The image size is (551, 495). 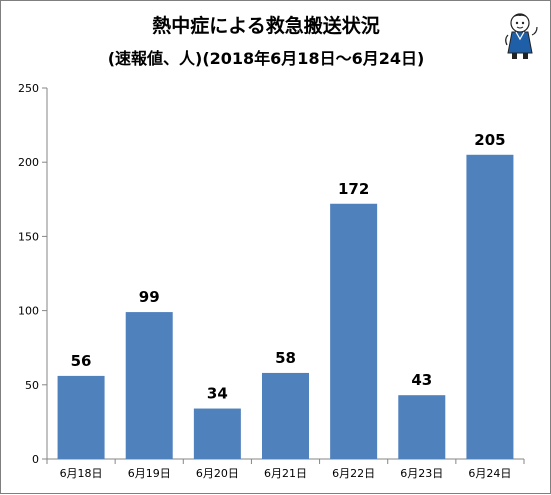 What do you see at coordinates (421, 380) in the screenshot?
I see `data-label: 43` at bounding box center [421, 380].